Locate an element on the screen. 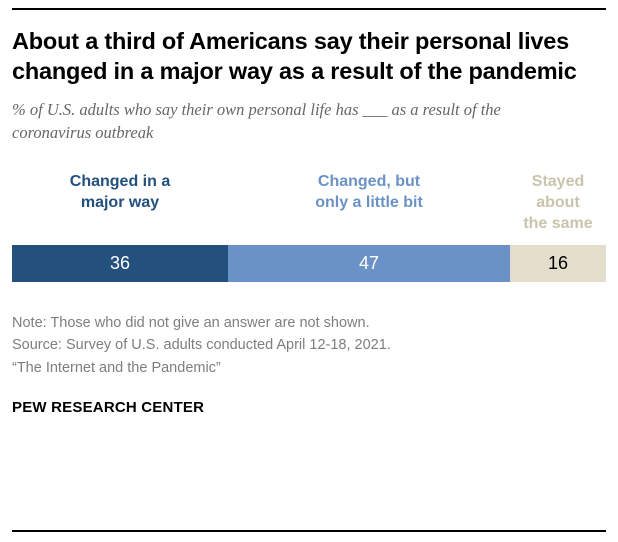 This screenshot has height=542, width=618. bar-segment-changed-little: 47 is located at coordinates (369, 263).